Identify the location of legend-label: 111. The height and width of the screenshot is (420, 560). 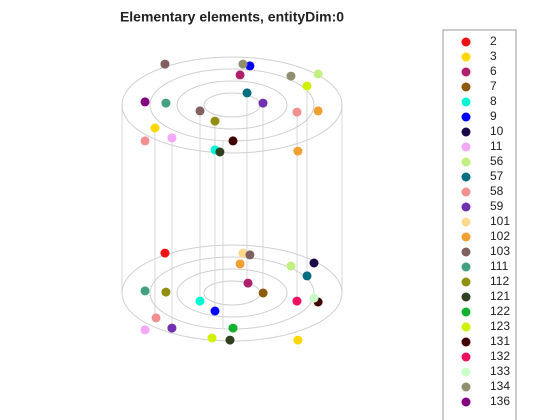
(499, 266).